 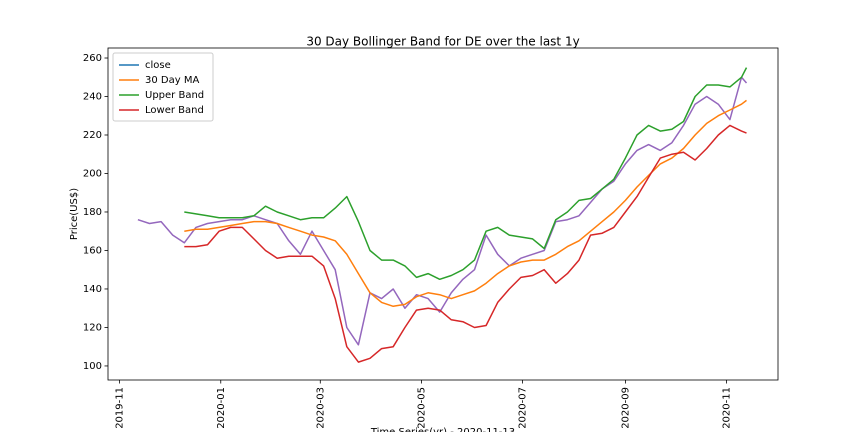 I want to click on y-tick-label: 260, so click(x=92, y=58).